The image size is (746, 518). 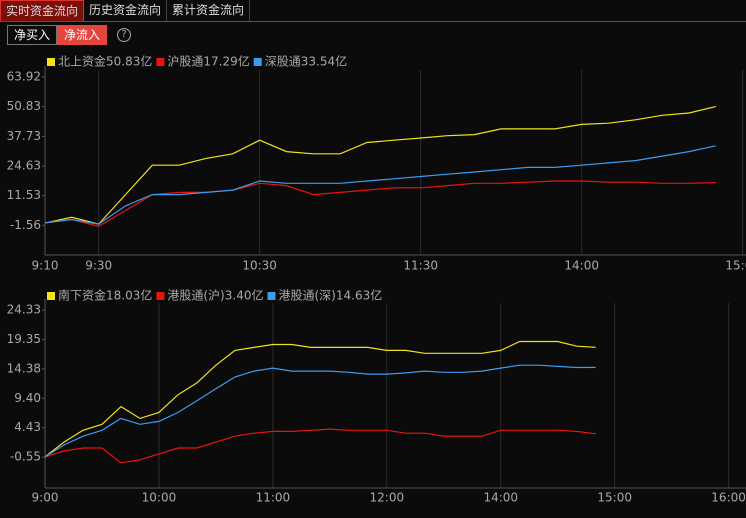 I want to click on y-tick-label: 9.40, so click(x=27, y=398).